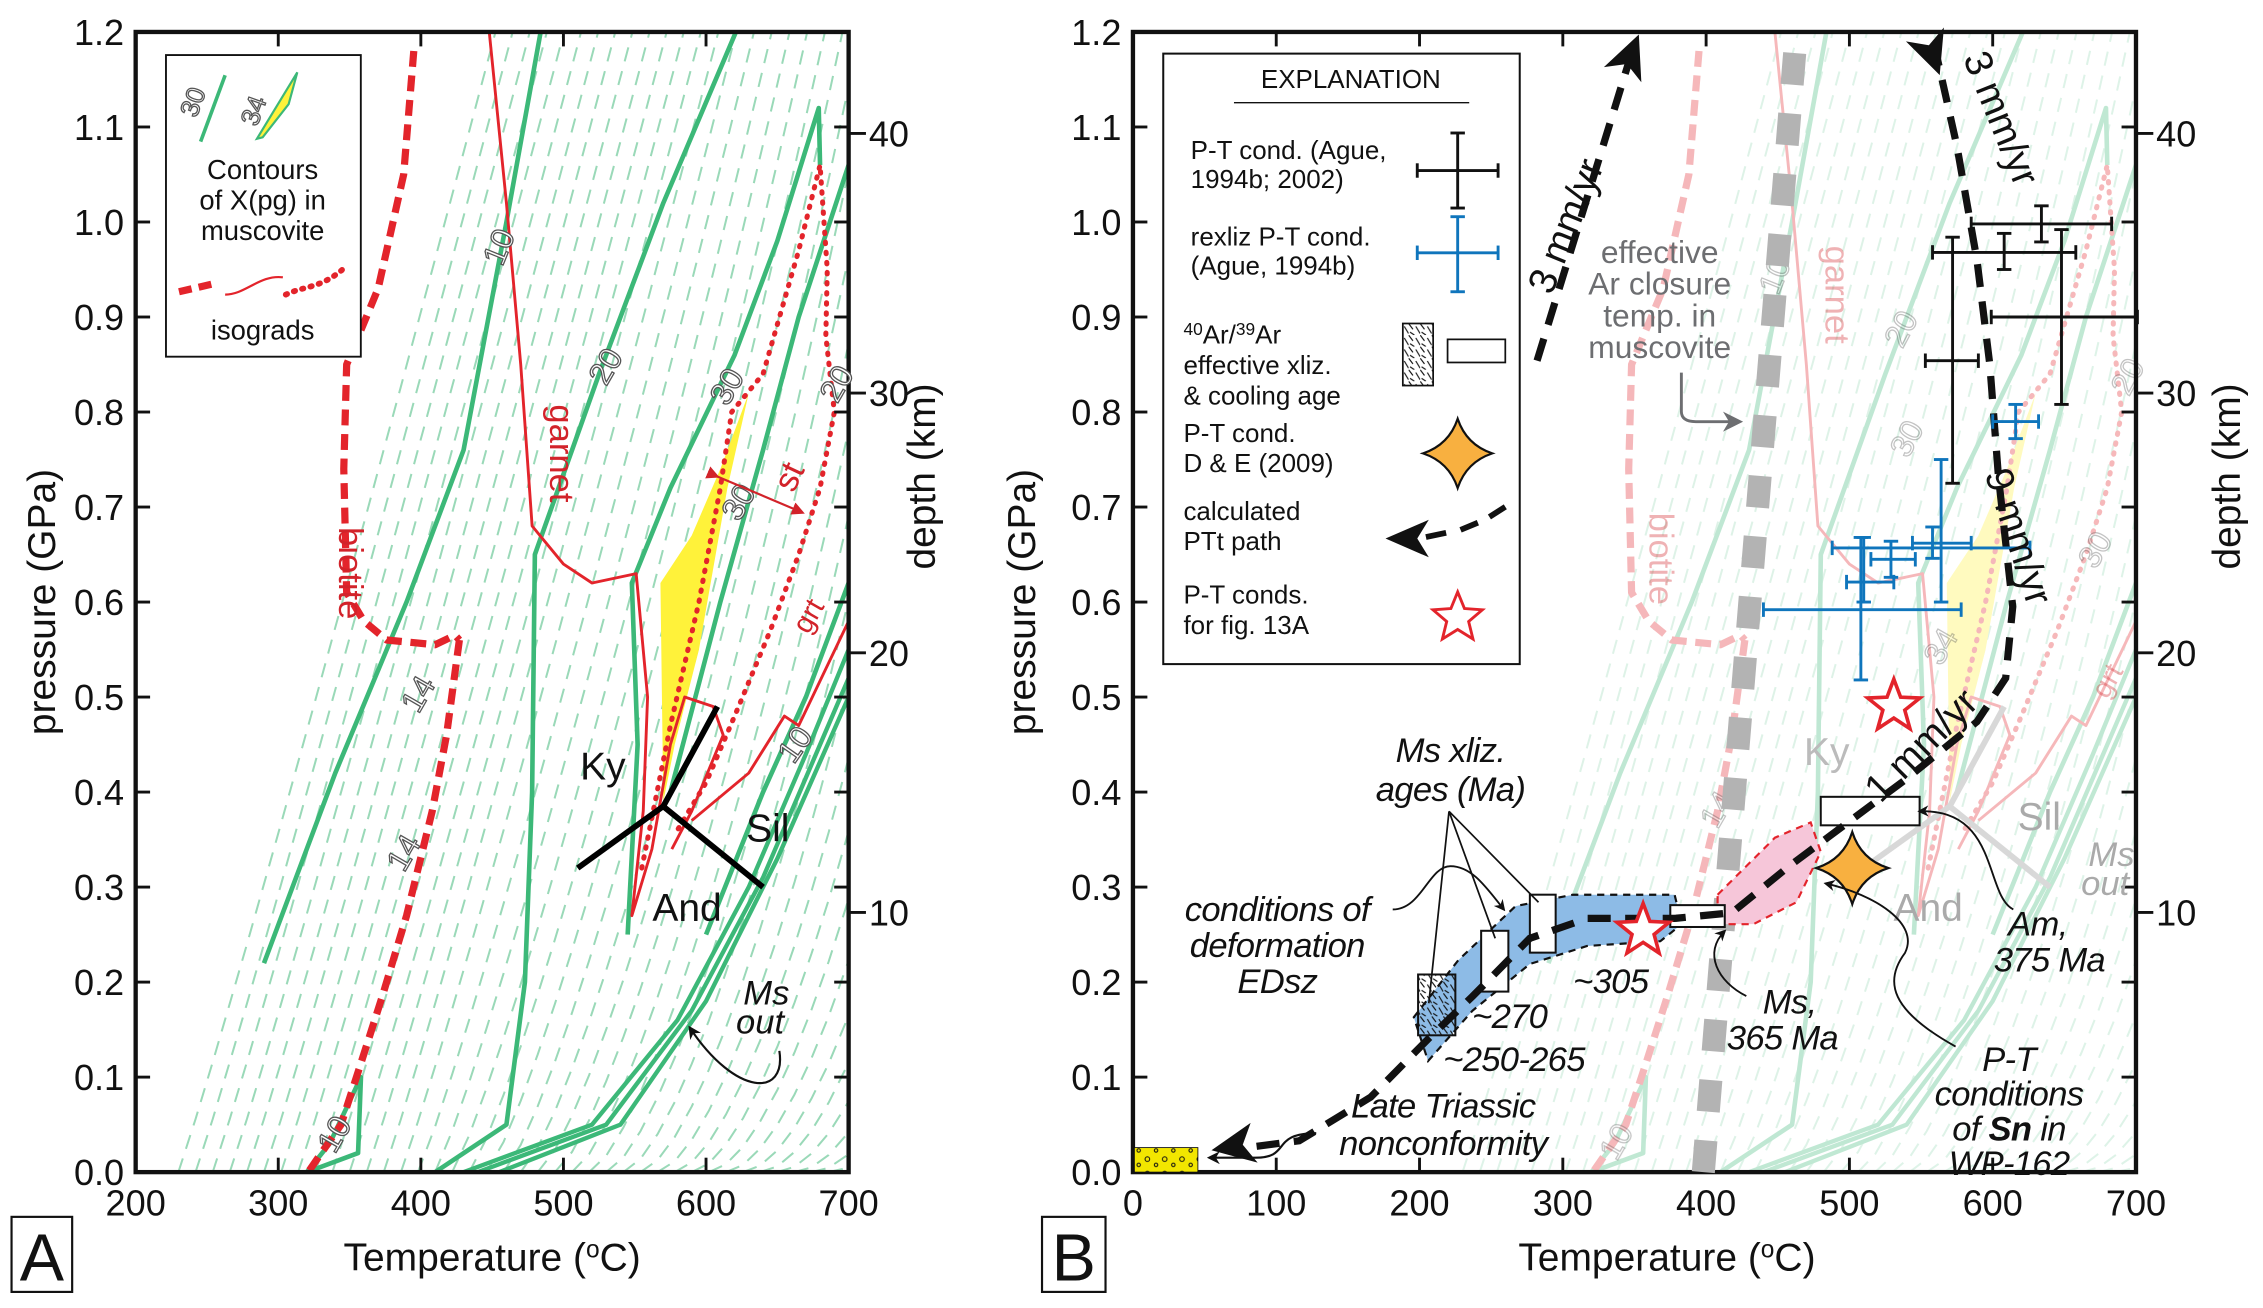 This screenshot has width=2263, height=1308. I want to click on edsz-label: conditions of, so click(1279, 910).